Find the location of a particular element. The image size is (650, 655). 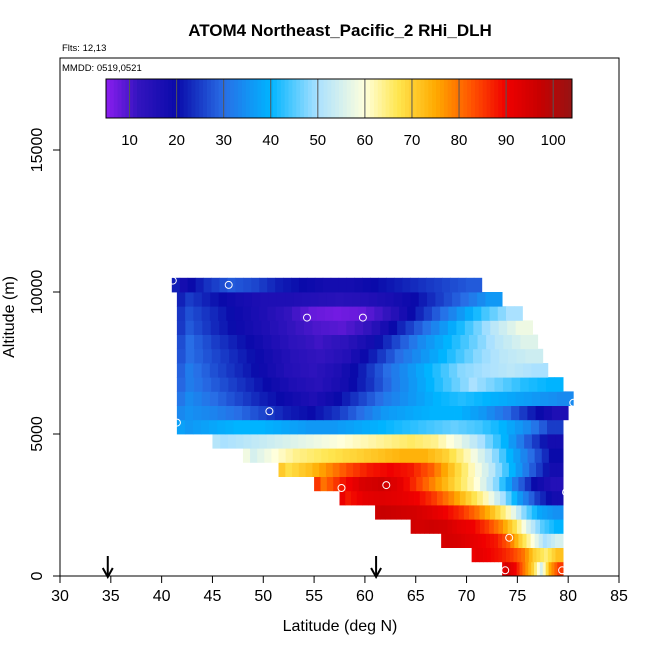

x-axis-label: Latitude (deg N) is located at coordinates (340, 626).